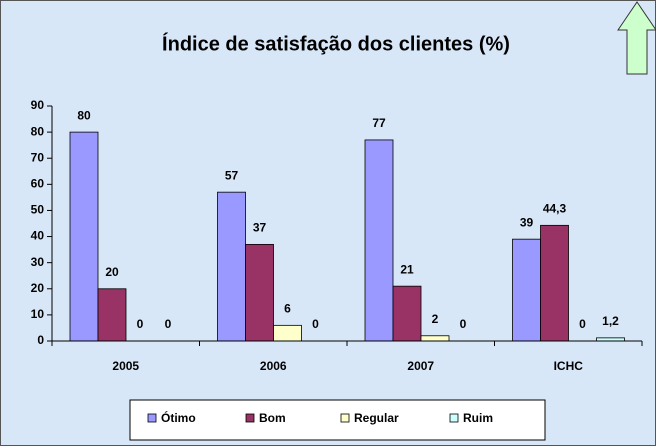 The image size is (656, 446). I want to click on value-label: 6, so click(287, 309).